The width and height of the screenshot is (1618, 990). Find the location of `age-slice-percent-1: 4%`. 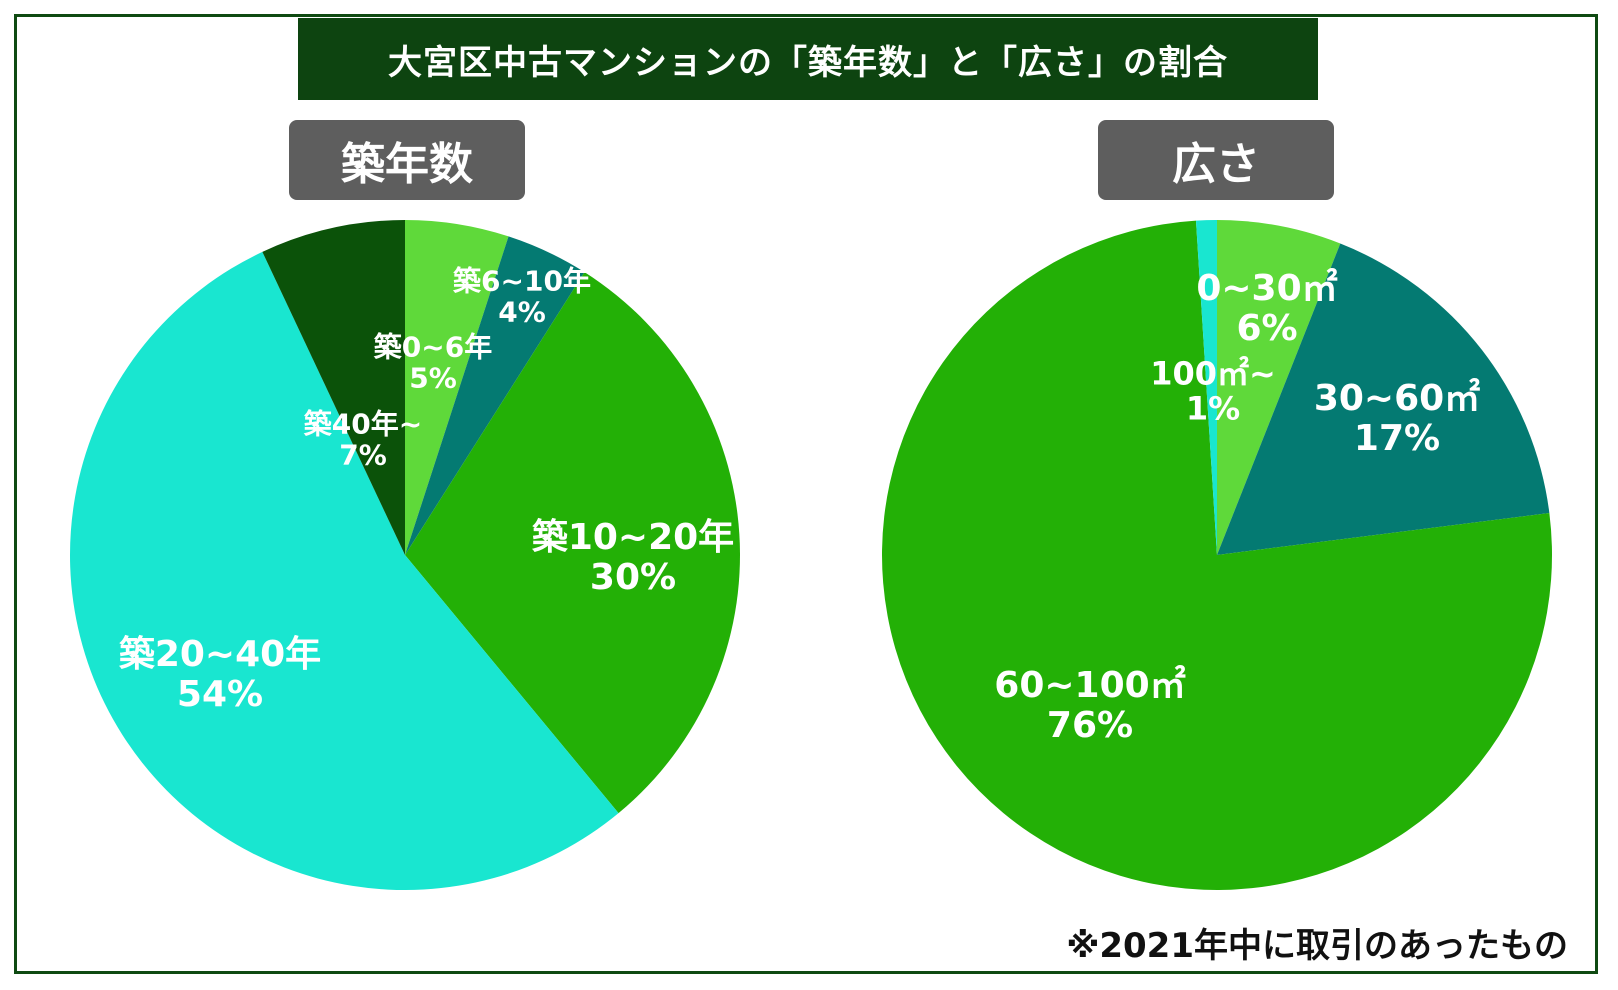

age-slice-percent-1: 4% is located at coordinates (522, 311).